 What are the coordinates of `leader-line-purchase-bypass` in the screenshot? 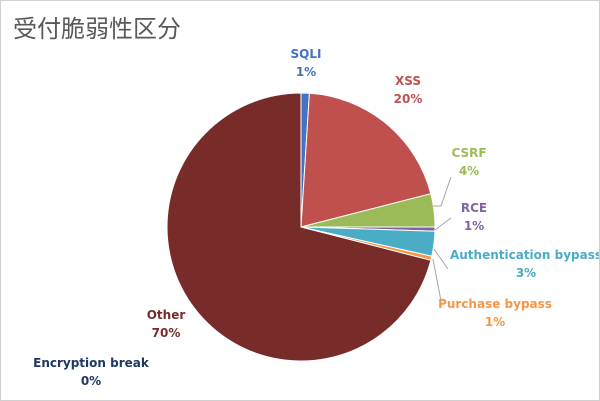 It's located at (437, 280).